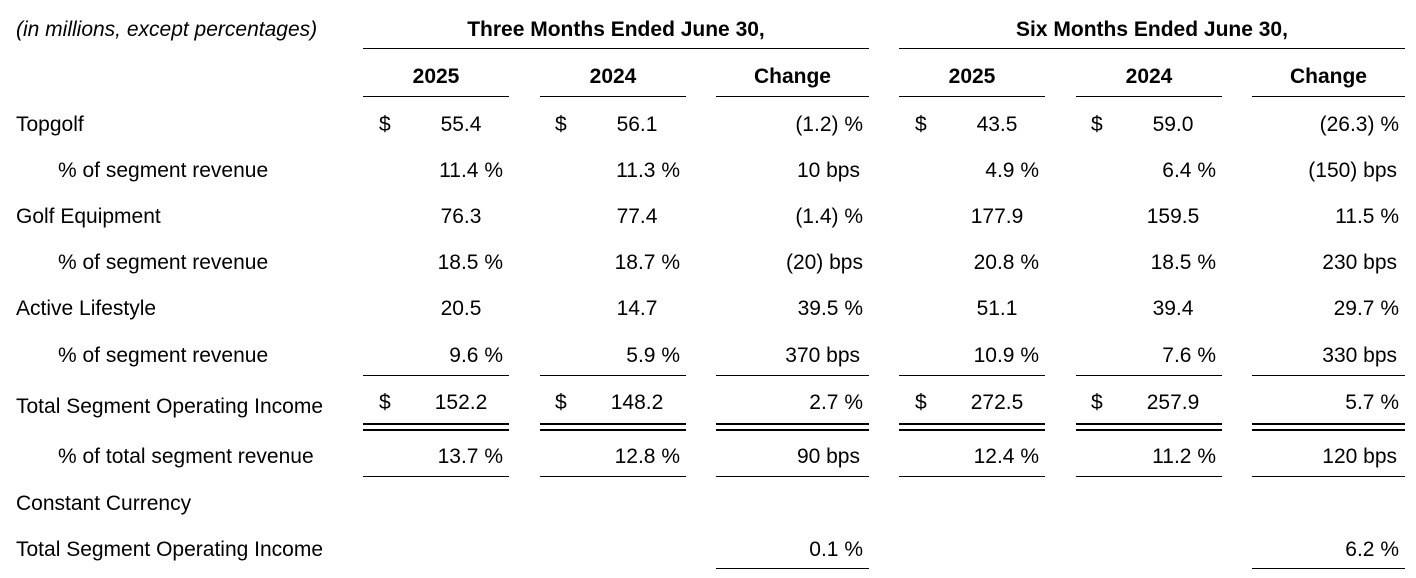 This screenshot has width=1416, height=578. What do you see at coordinates (1173, 216) in the screenshot?
I see `cell-h-2024: 159.5` at bounding box center [1173, 216].